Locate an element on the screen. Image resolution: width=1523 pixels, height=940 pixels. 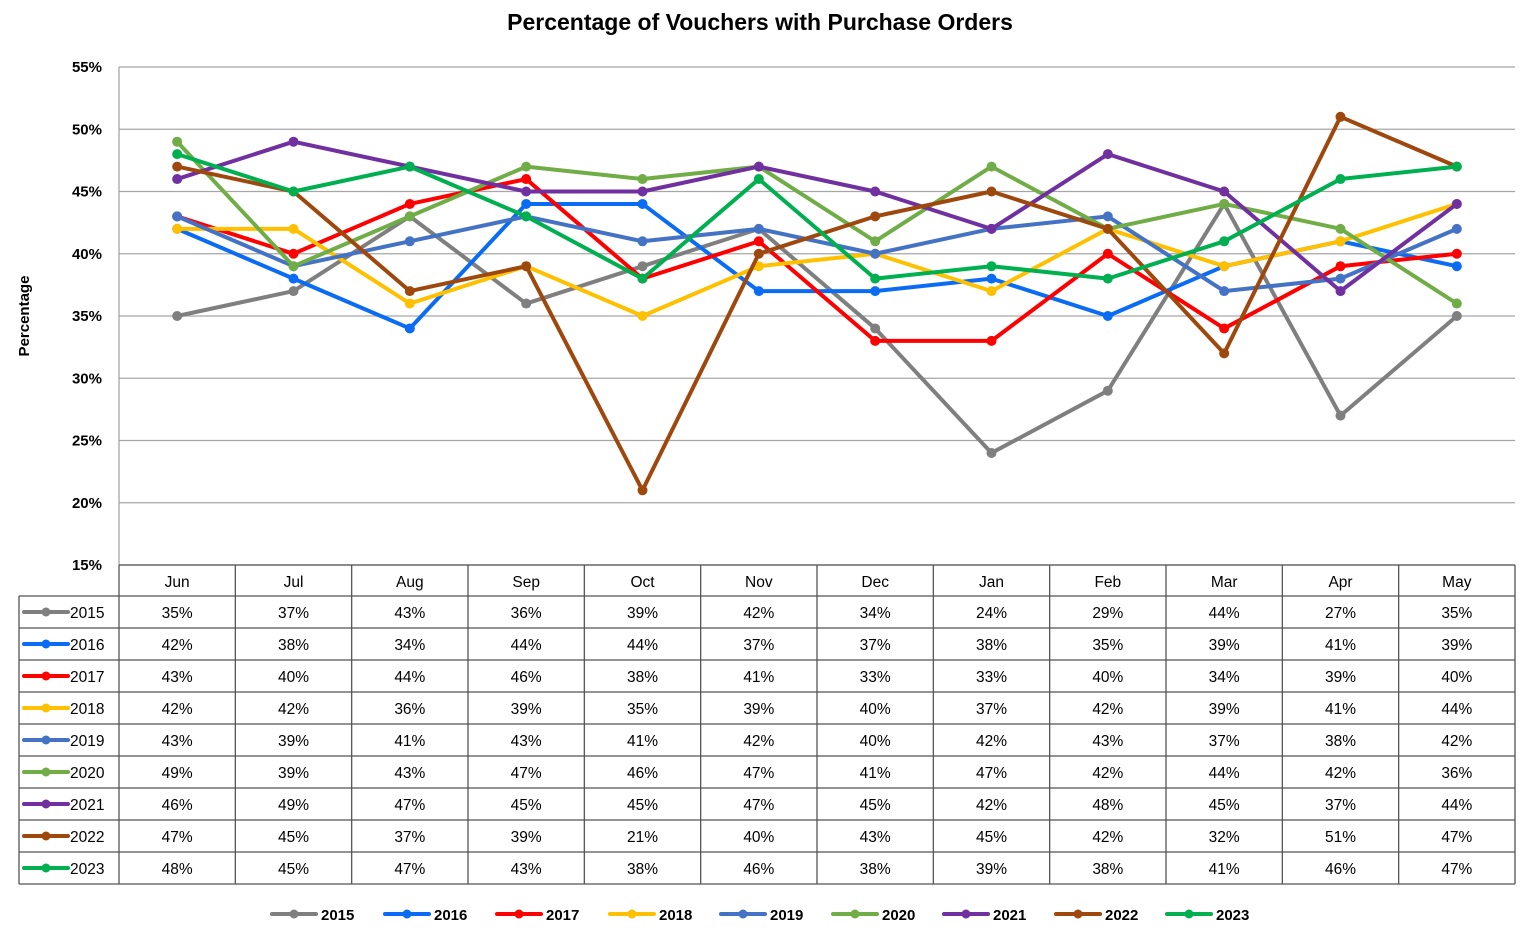
legend-item: 2015 is located at coordinates (312, 915).